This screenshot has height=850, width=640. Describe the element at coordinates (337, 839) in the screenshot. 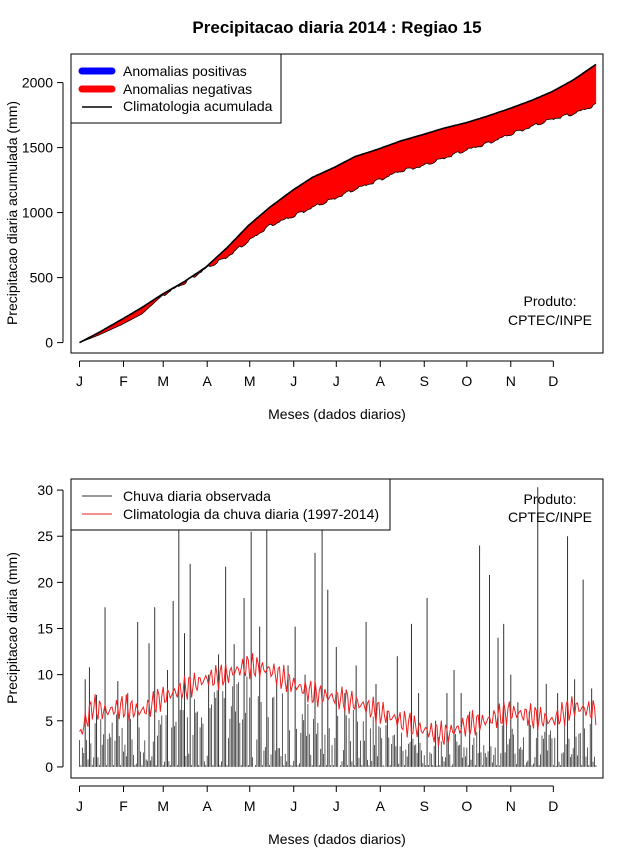

I see `bottom-x-axis-label: Meses (dados diarios)` at that location.